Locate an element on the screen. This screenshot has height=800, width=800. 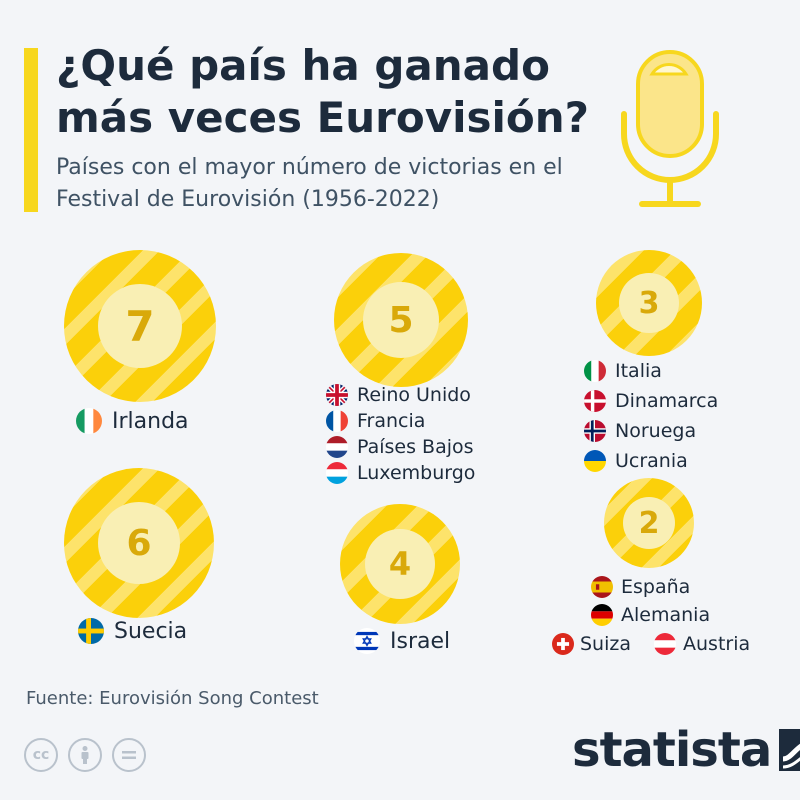
france-flag-icon is located at coordinates (337, 421).